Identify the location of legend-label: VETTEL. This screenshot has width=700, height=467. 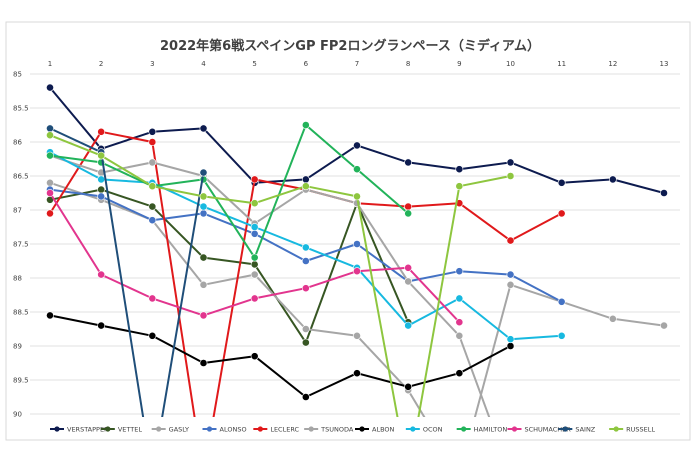
(130, 430).